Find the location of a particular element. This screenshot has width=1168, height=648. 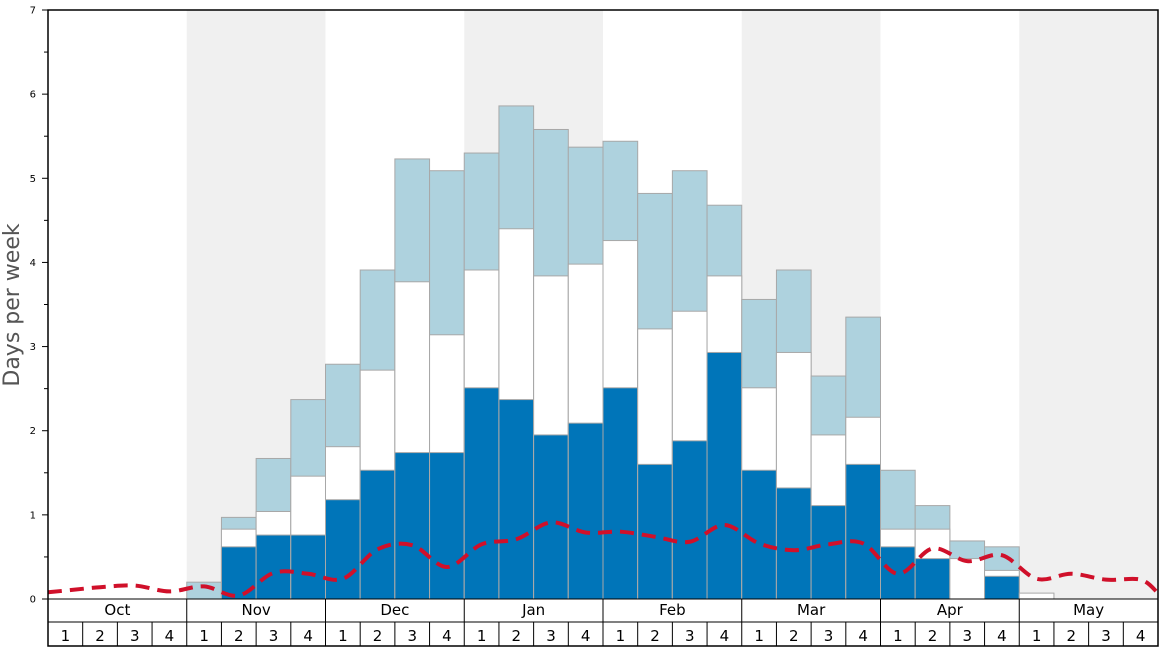

month-label-dec: Dec is located at coordinates (394, 610).